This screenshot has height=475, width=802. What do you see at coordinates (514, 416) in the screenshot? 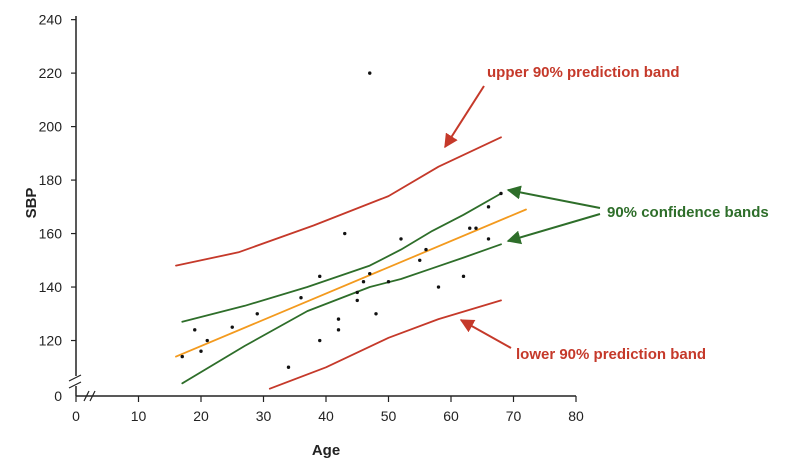
I see `x-tick-label: 70` at bounding box center [514, 416].